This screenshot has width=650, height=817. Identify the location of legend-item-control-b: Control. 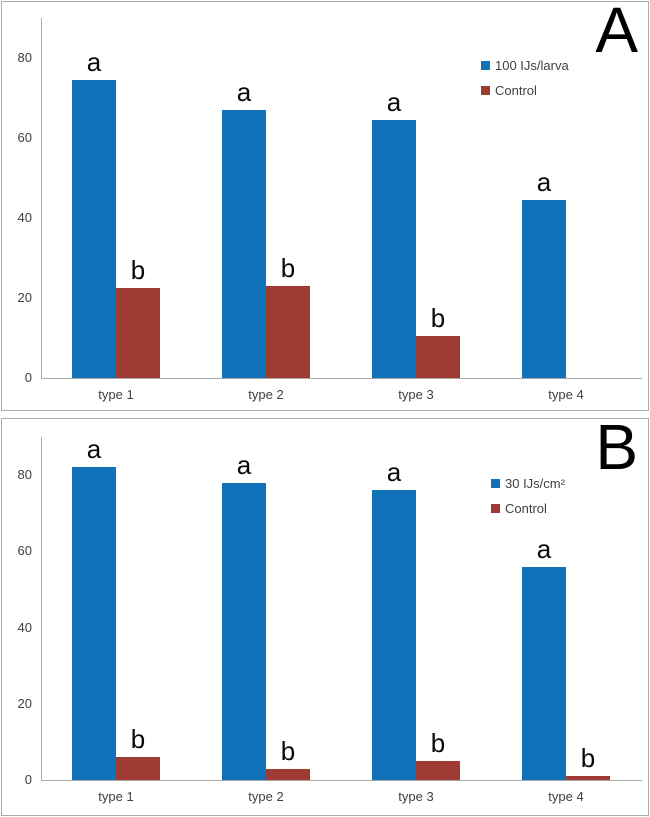
(528, 508).